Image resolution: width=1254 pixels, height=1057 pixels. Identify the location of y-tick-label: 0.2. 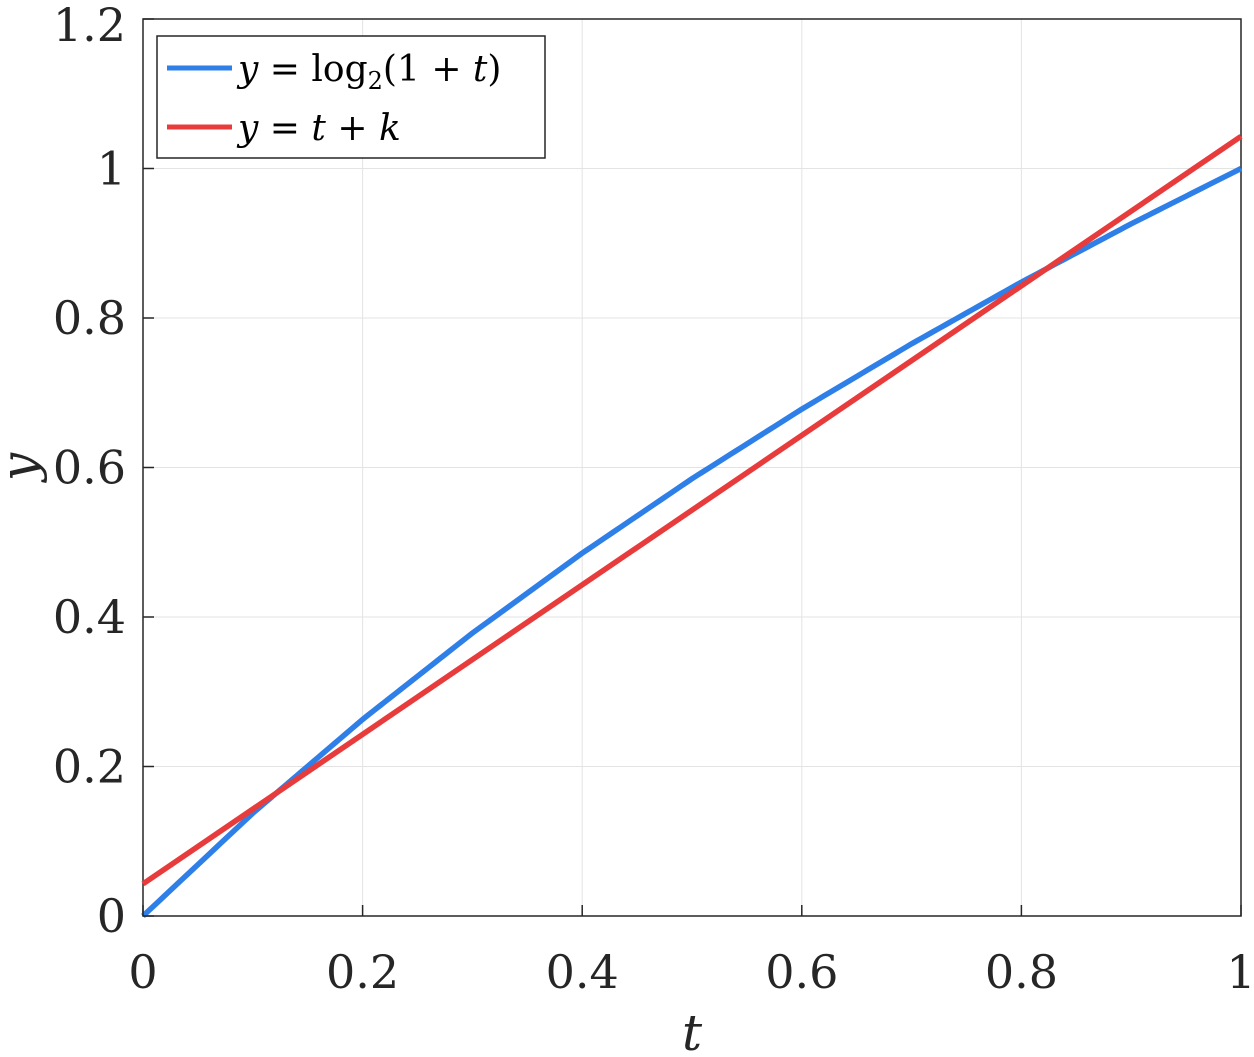
(89, 767).